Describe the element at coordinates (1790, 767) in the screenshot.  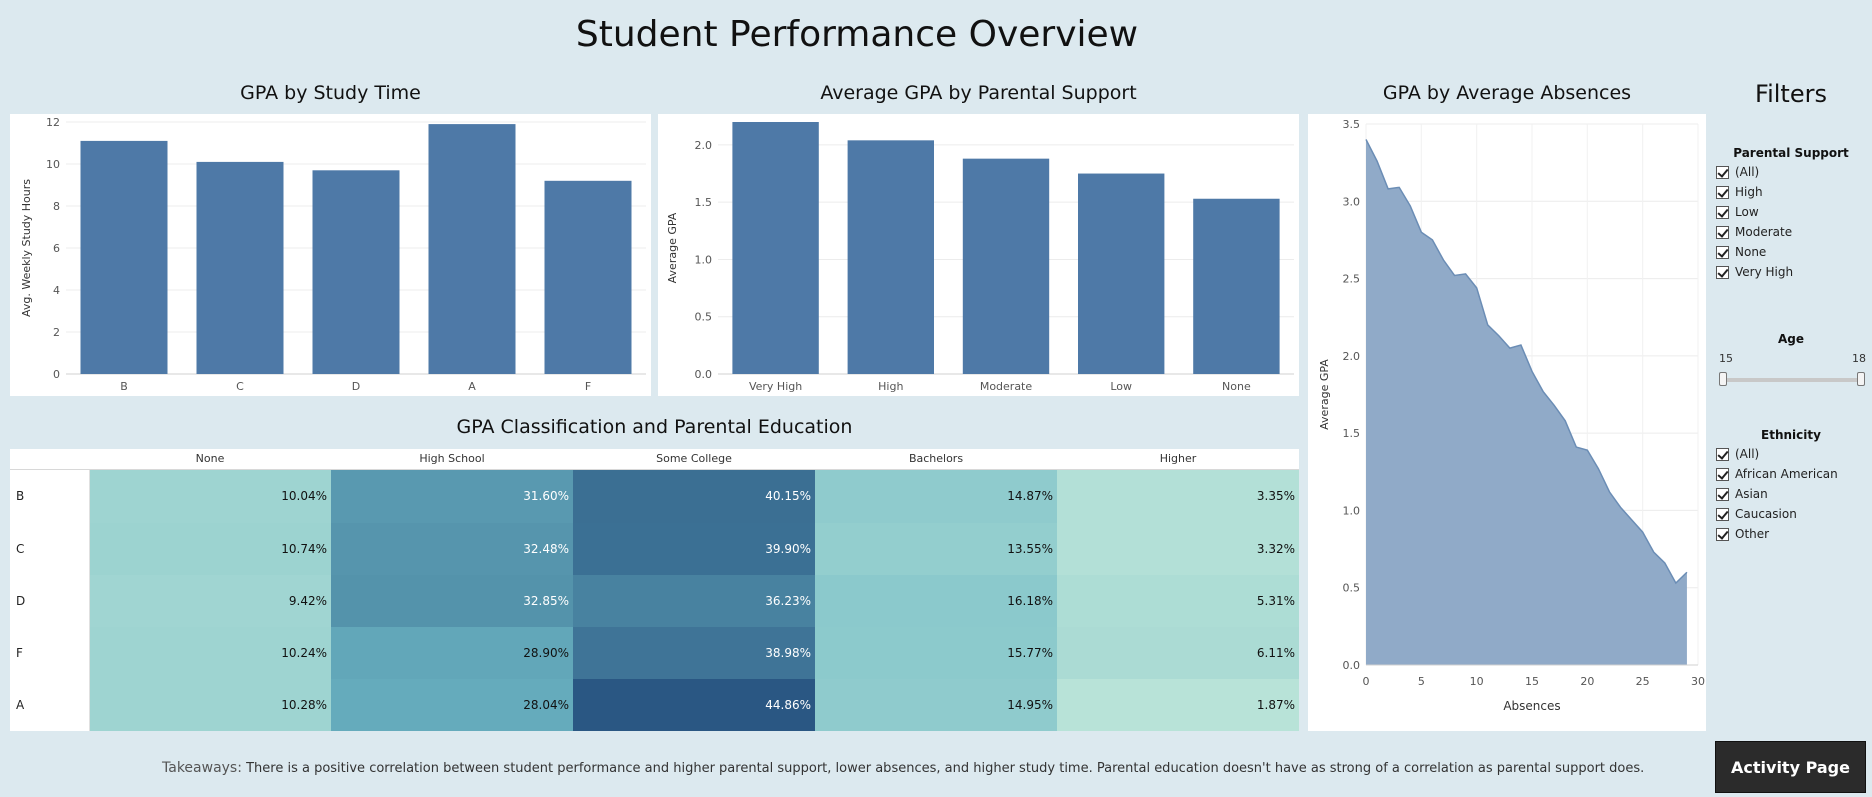
I see `activity-page-button: Activity Page` at that location.